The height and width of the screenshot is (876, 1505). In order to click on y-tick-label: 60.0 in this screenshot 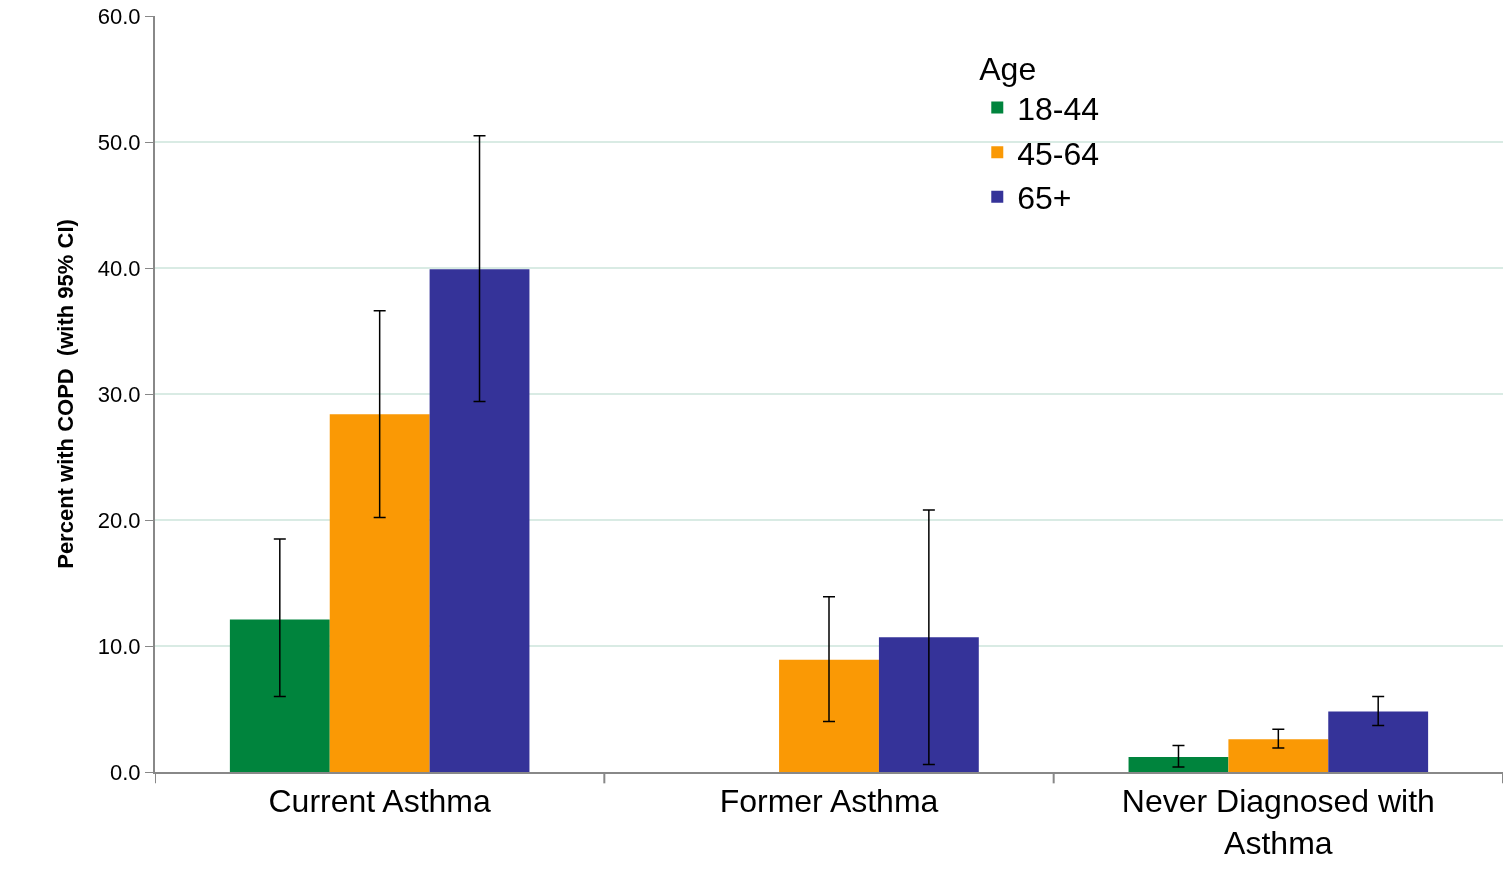, I will do `click(119, 16)`.